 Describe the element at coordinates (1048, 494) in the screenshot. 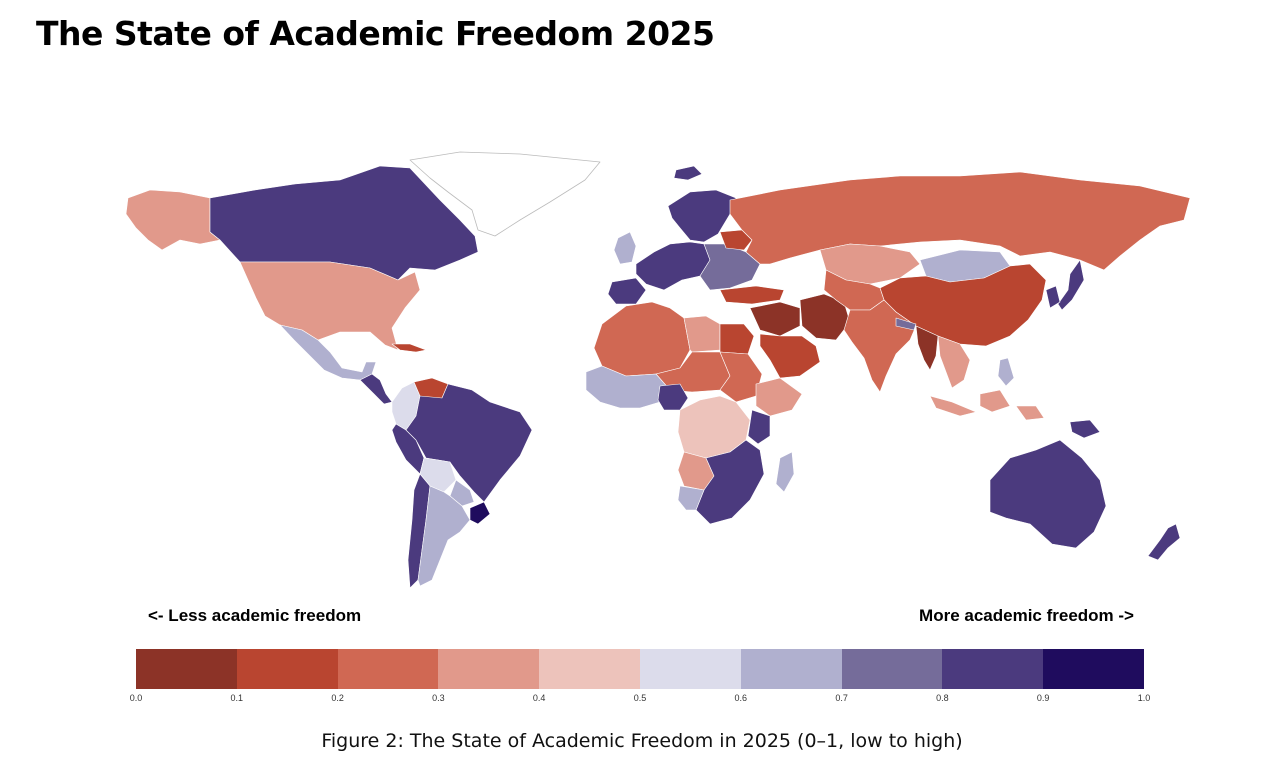

I see `region-australia` at that location.